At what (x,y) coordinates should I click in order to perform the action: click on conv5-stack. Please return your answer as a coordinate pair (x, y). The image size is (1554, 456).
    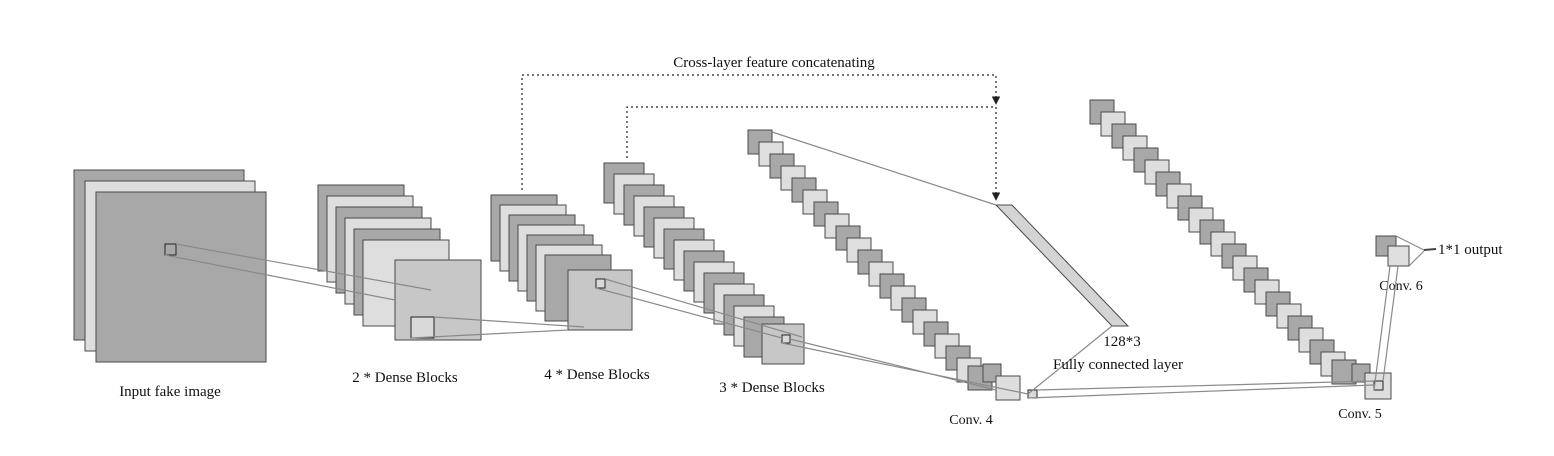
    Looking at the image, I should click on (1240, 249).